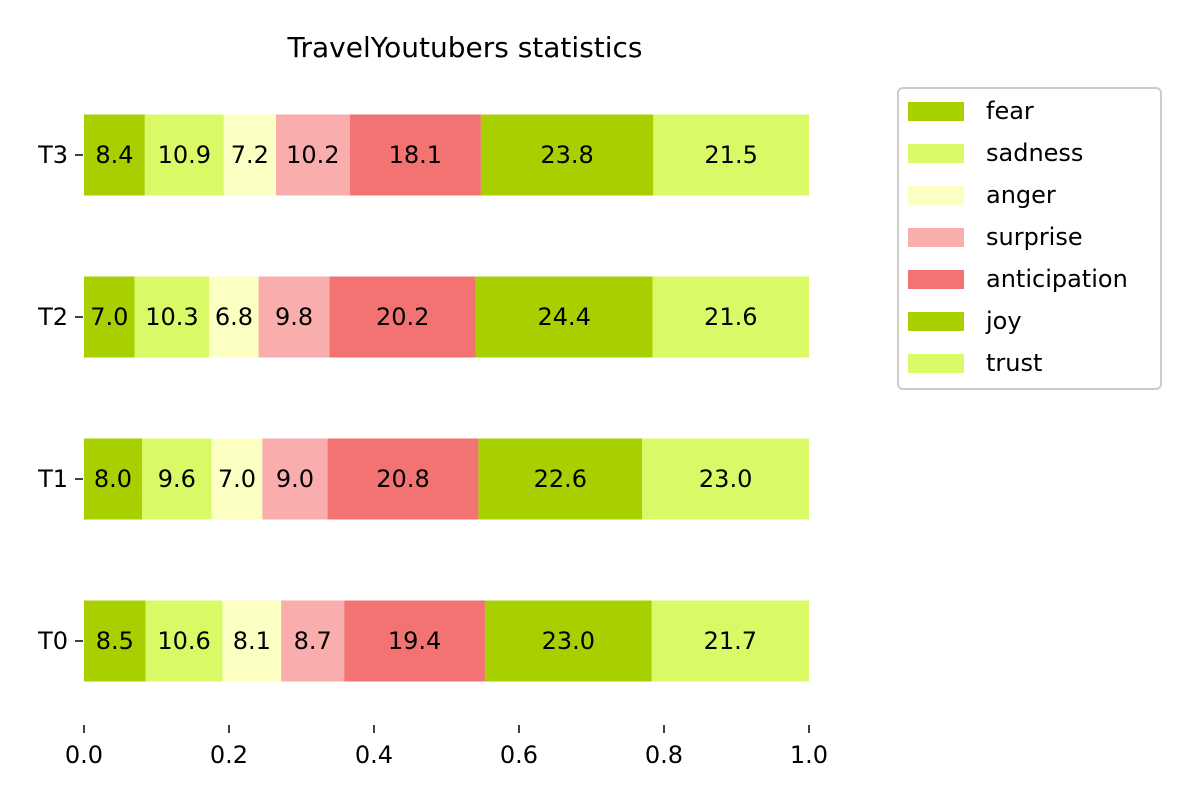 This screenshot has width=1200, height=804. I want to click on bar-value-label: 21.6, so click(730, 317).